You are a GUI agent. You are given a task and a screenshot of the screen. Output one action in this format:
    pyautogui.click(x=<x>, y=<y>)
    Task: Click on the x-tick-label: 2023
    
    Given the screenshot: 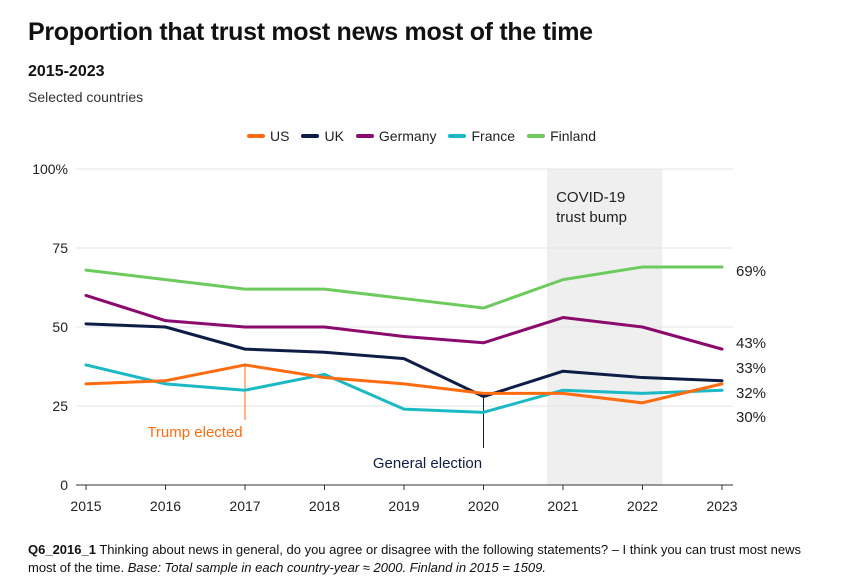 What is the action you would take?
    pyautogui.click(x=721, y=506)
    